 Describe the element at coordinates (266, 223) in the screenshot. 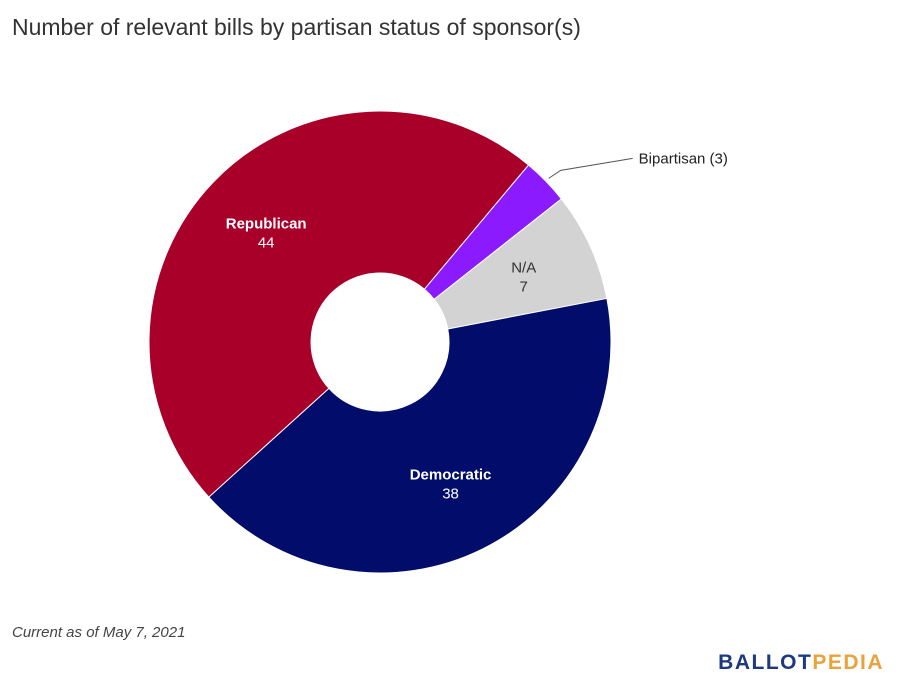

I see `slice-label-name: Republican` at that location.